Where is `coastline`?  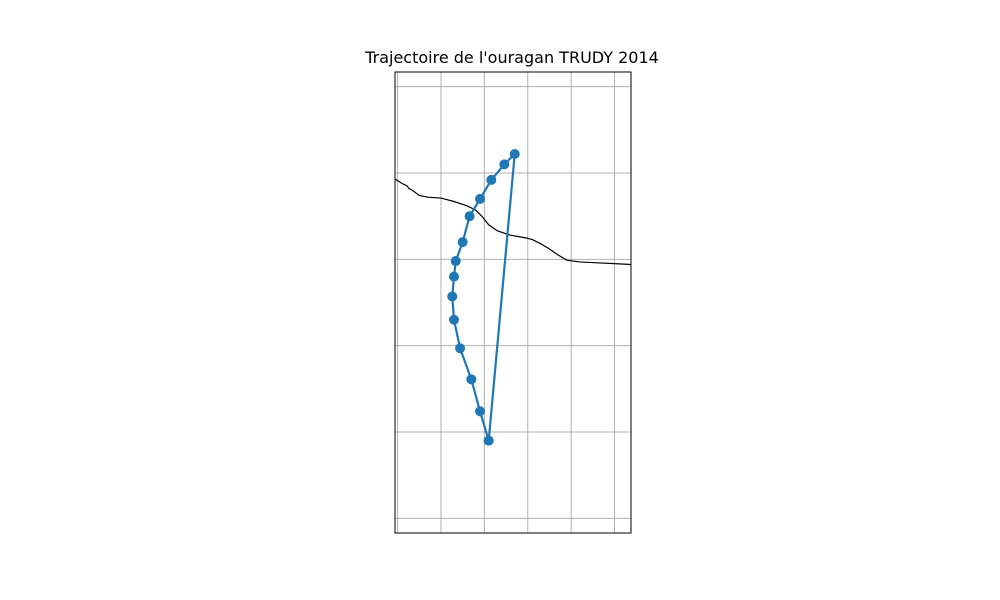
coastline is located at coordinates (513, 222).